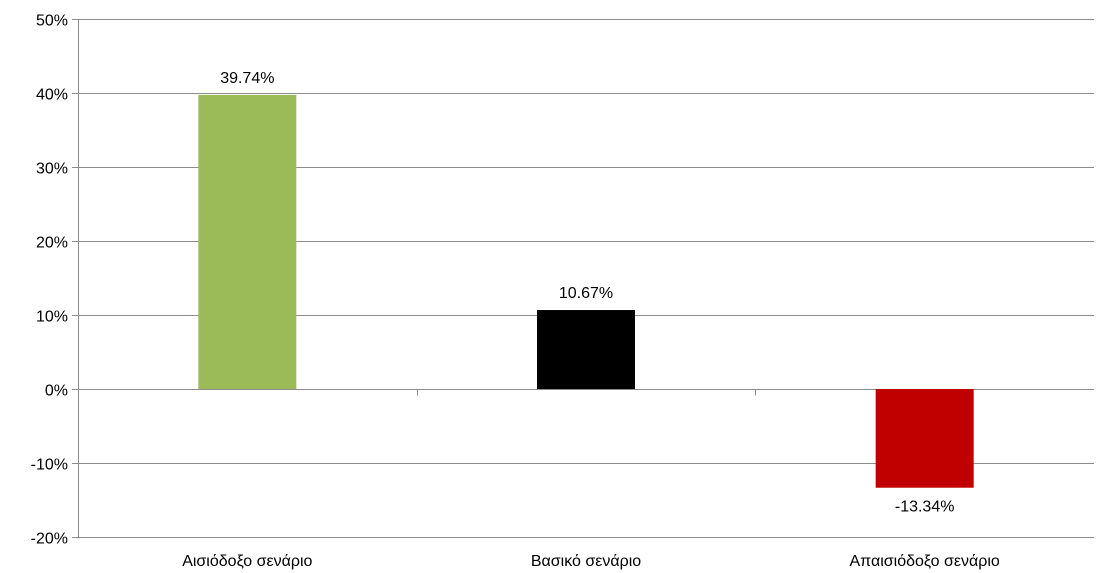 The height and width of the screenshot is (573, 1099). Describe the element at coordinates (247, 78) in the screenshot. I see `data-label: 39.74%` at that location.